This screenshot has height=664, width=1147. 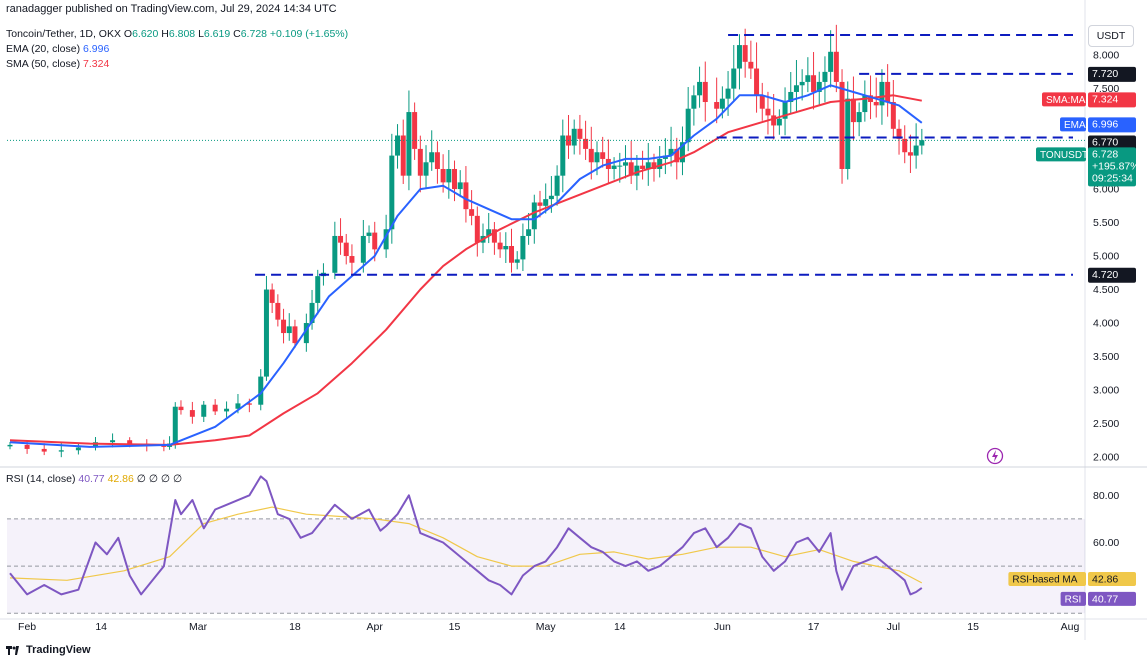 What do you see at coordinates (1105, 579) in the screenshot?
I see `rsi-ma-label-value: 42.86` at bounding box center [1105, 579].